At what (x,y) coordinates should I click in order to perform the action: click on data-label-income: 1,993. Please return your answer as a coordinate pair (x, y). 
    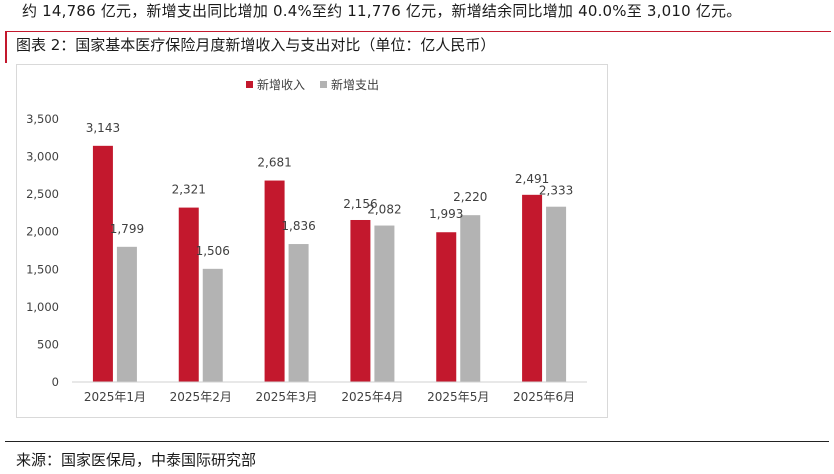
    Looking at the image, I should click on (446, 214).